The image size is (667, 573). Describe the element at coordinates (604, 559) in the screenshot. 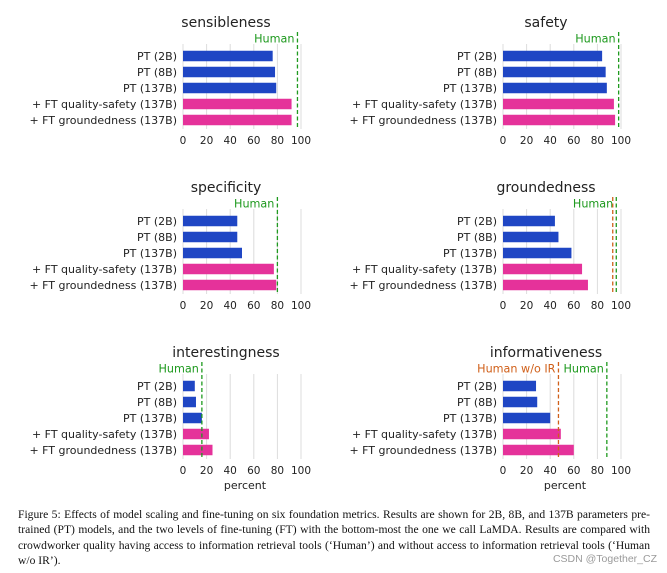

I see `watermark-text: CSDN @Together_CZ` at that location.